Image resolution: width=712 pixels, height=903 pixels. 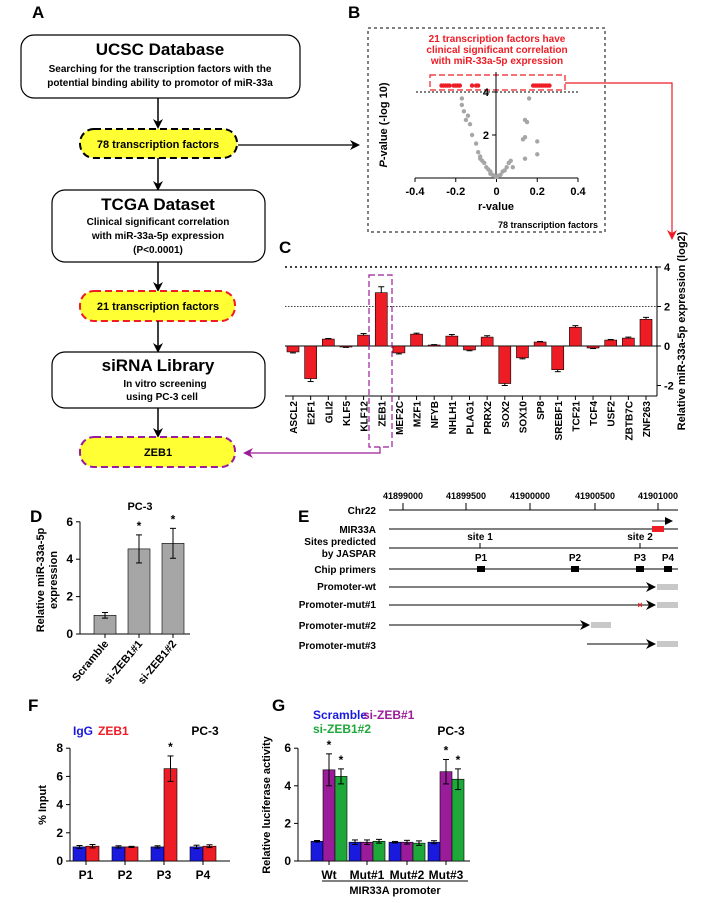 I want to click on panel-label-c: C, so click(x=285, y=247).